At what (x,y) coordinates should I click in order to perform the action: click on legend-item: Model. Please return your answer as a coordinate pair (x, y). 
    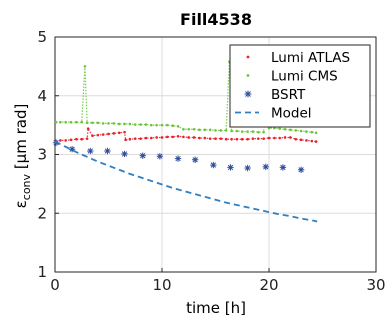
    Looking at the image, I should click on (273, 114).